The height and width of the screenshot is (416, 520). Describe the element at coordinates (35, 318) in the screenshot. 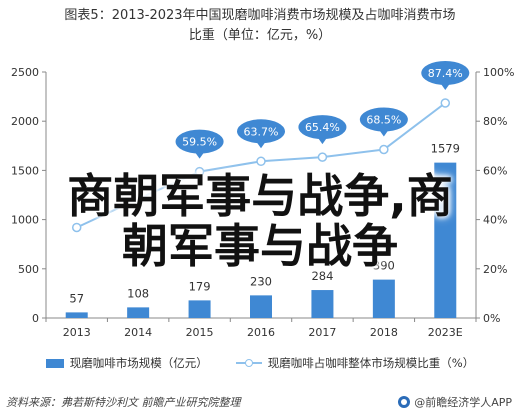

I see `y-left-tick-label: 0` at that location.